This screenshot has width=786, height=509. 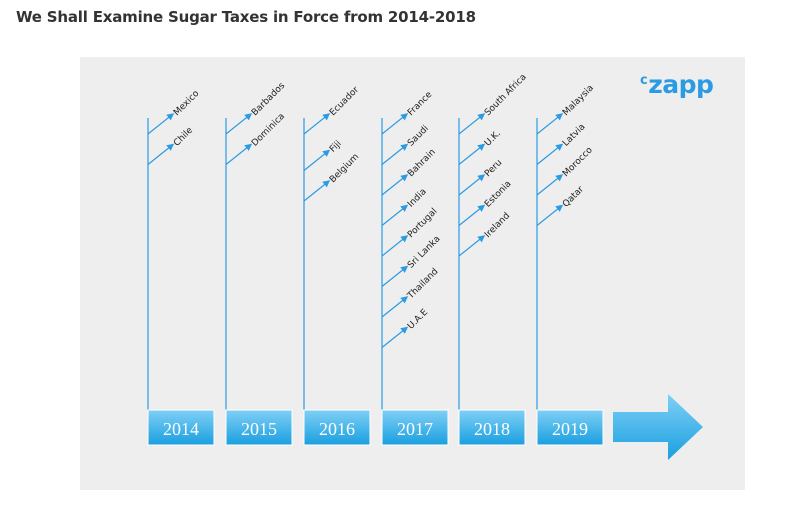 What do you see at coordinates (268, 99) in the screenshot?
I see `country-label: Barbados` at bounding box center [268, 99].